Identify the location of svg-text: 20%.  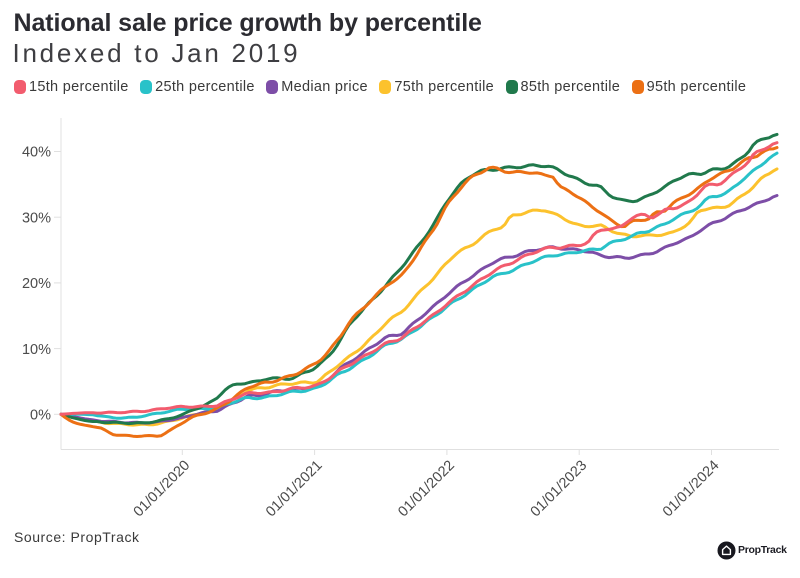
(36, 284).